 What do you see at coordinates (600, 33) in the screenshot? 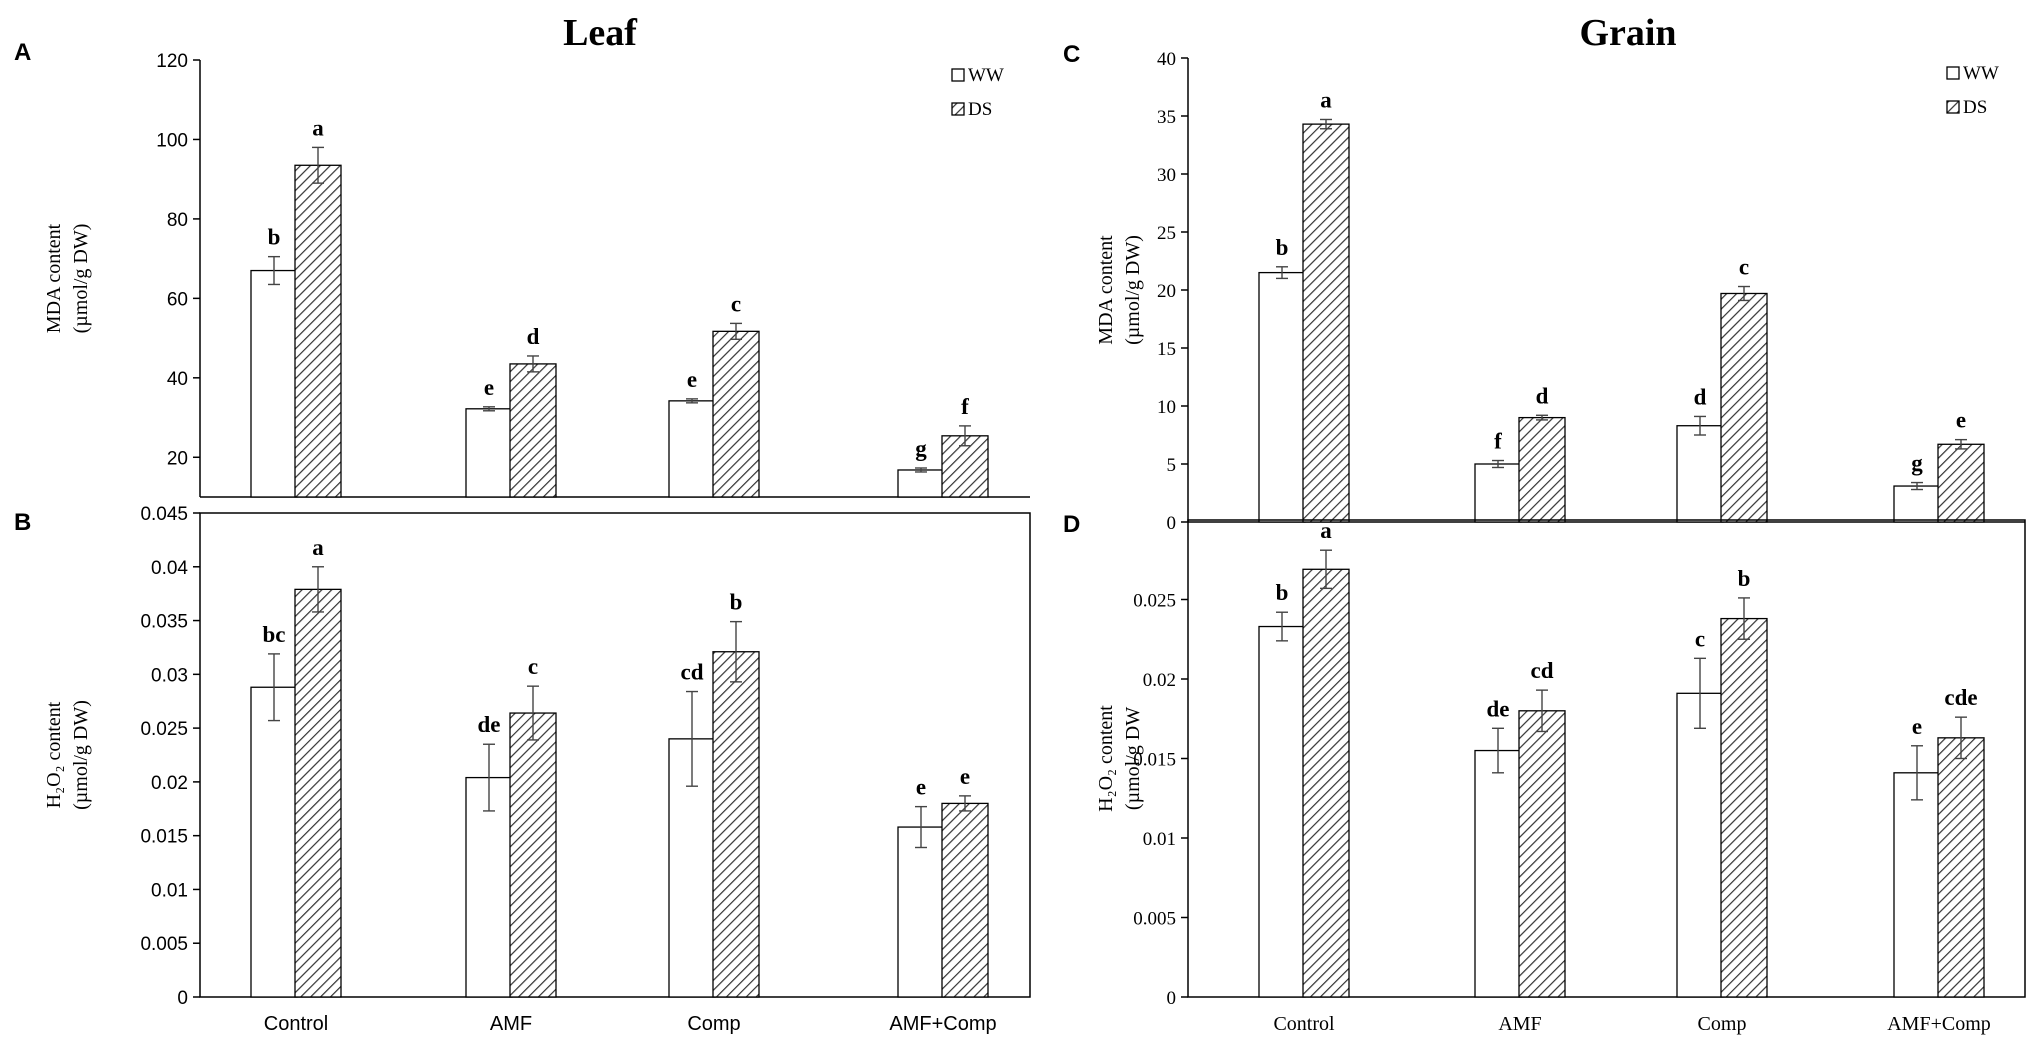
I see `leaf-column-title: Leaf` at bounding box center [600, 33].